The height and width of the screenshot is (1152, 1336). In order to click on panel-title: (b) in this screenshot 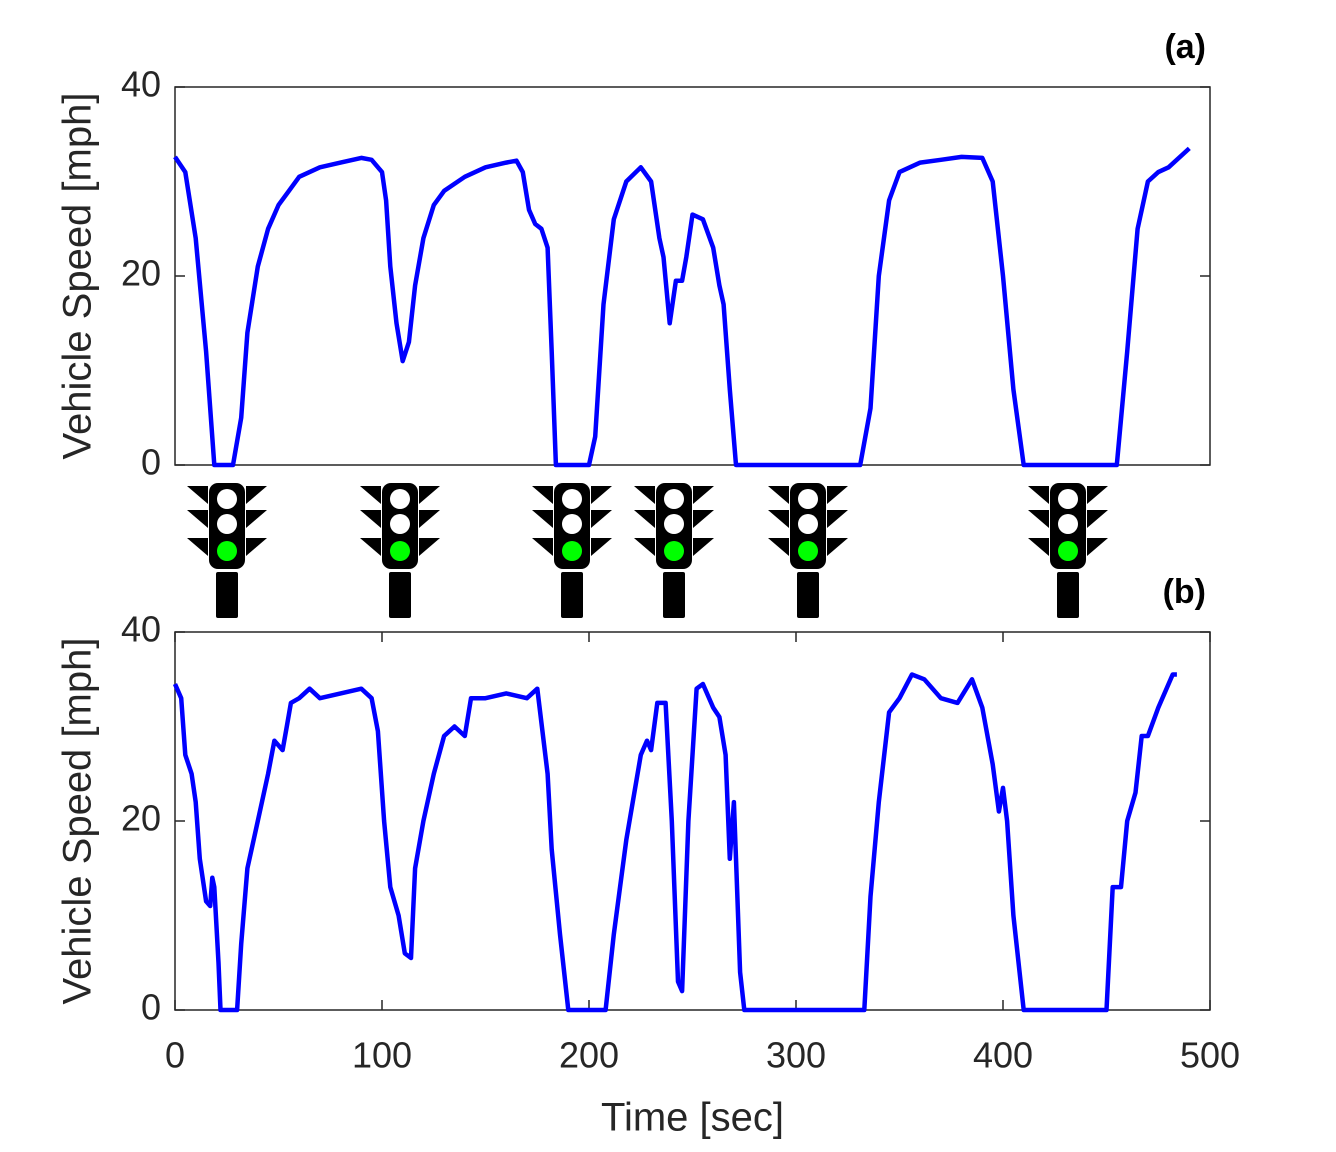, I will do `click(1184, 592)`.